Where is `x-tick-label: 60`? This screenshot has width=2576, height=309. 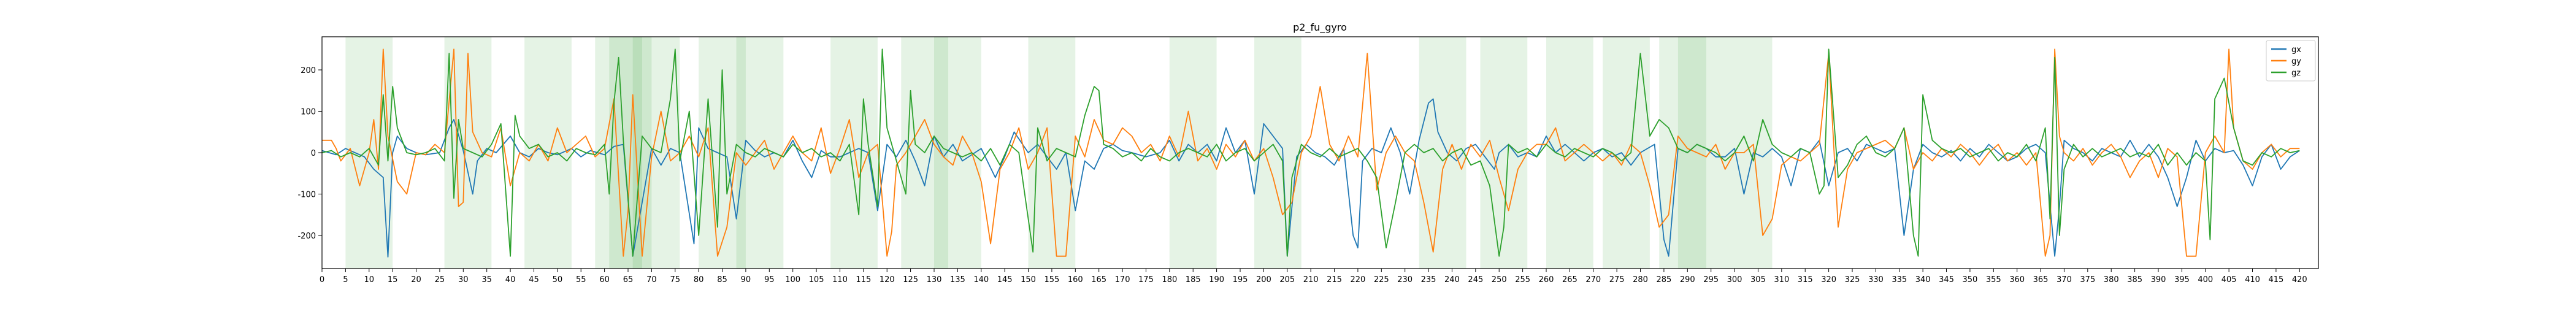 x-tick-label: 60 is located at coordinates (604, 279).